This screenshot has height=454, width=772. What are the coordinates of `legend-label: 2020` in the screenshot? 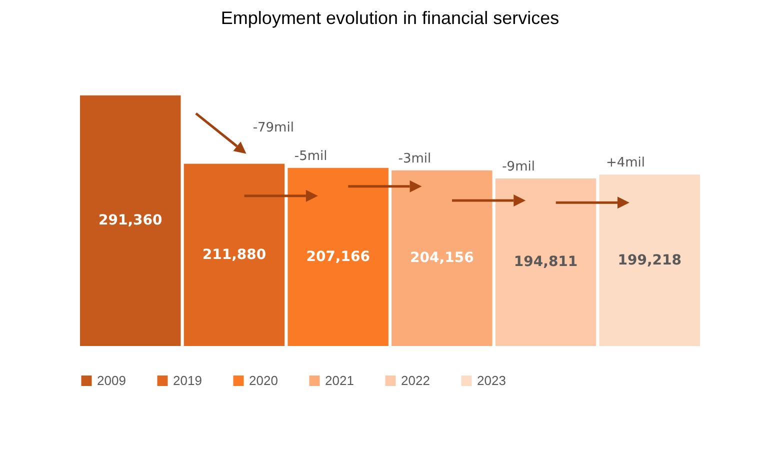 It's located at (263, 380).